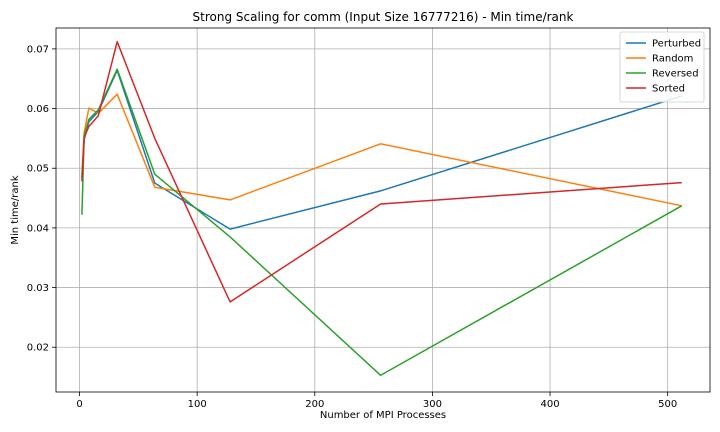 The image size is (720, 432). What do you see at coordinates (79, 404) in the screenshot?
I see `x-tick-label: 0` at bounding box center [79, 404].